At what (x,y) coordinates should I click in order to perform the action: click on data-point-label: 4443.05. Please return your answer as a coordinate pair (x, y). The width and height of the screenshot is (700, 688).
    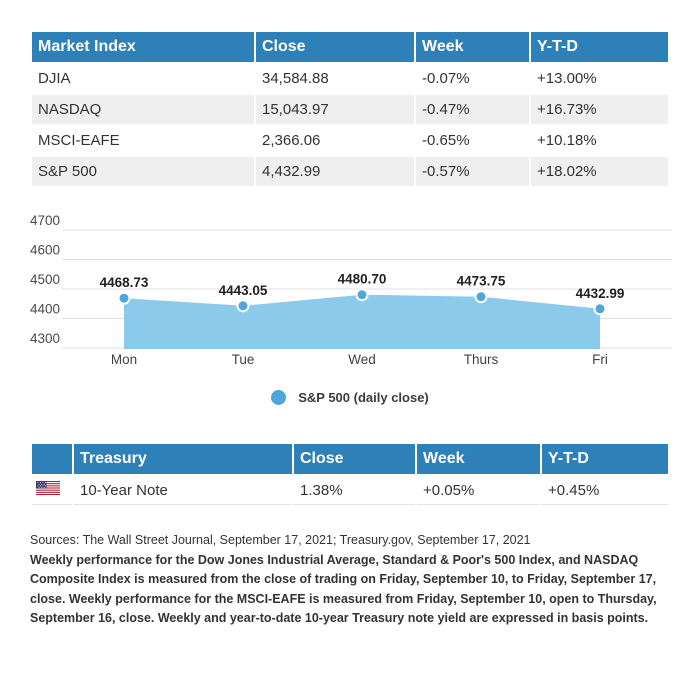
    Looking at the image, I should click on (243, 290).